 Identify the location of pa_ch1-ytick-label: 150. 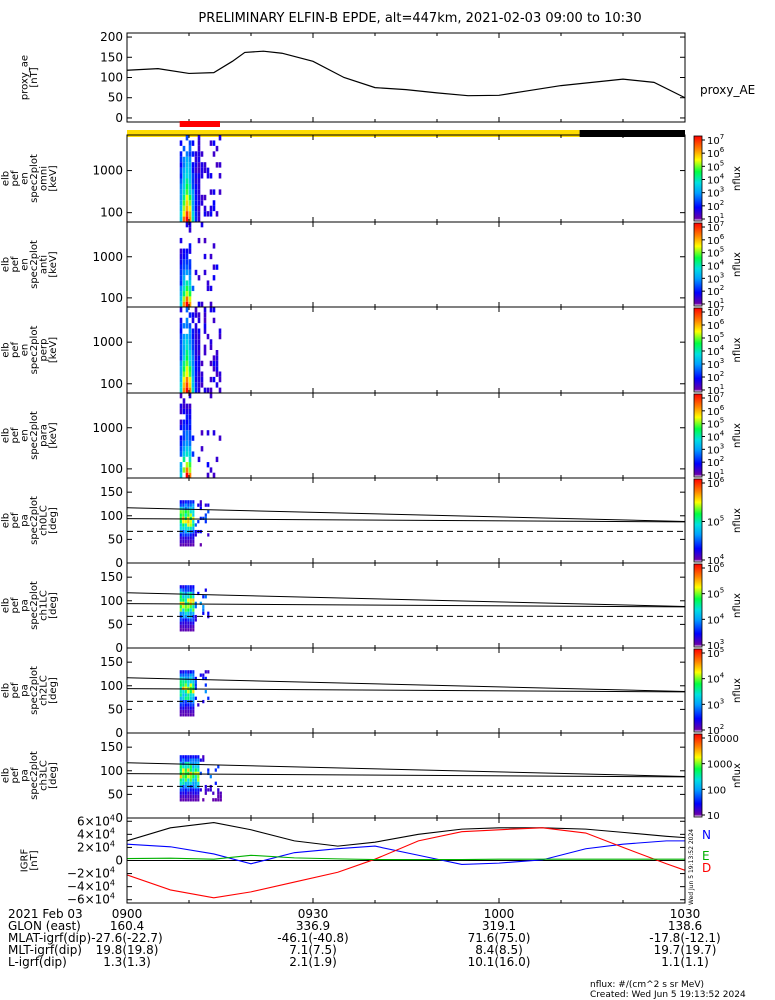
(111, 577).